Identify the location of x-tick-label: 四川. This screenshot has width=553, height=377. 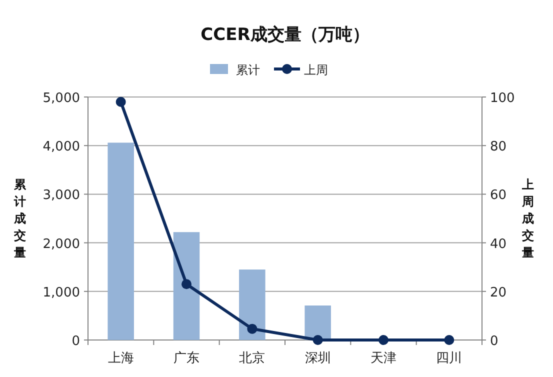
(449, 358).